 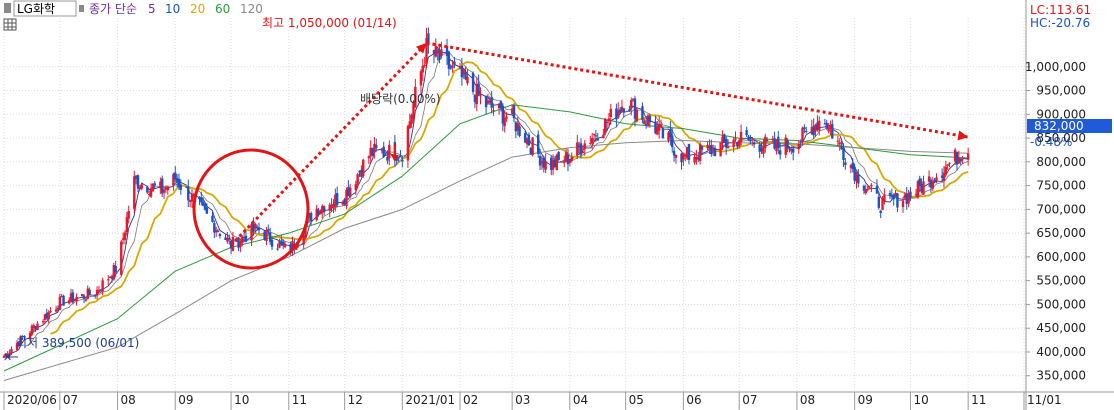 I want to click on panel-handle-icon, so click(x=7, y=8).